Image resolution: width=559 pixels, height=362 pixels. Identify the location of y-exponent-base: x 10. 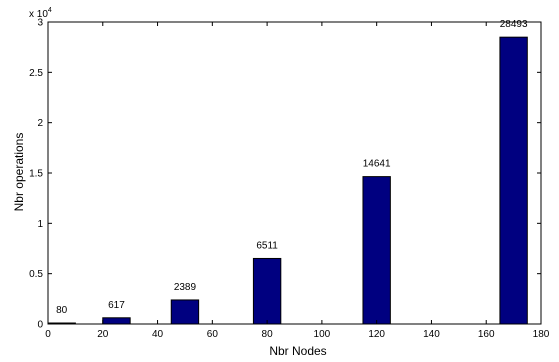
(38, 14).